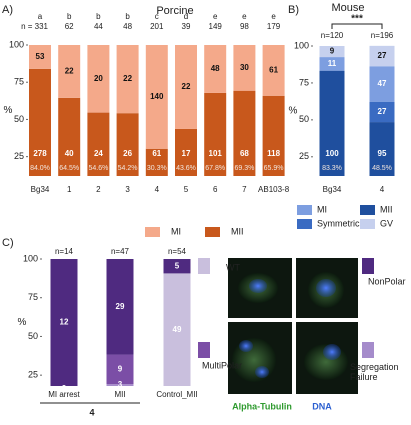 This screenshot has width=411, height=425. What do you see at coordinates (186, 168) in the screenshot?
I see `value-label: 43.6%` at bounding box center [186, 168].